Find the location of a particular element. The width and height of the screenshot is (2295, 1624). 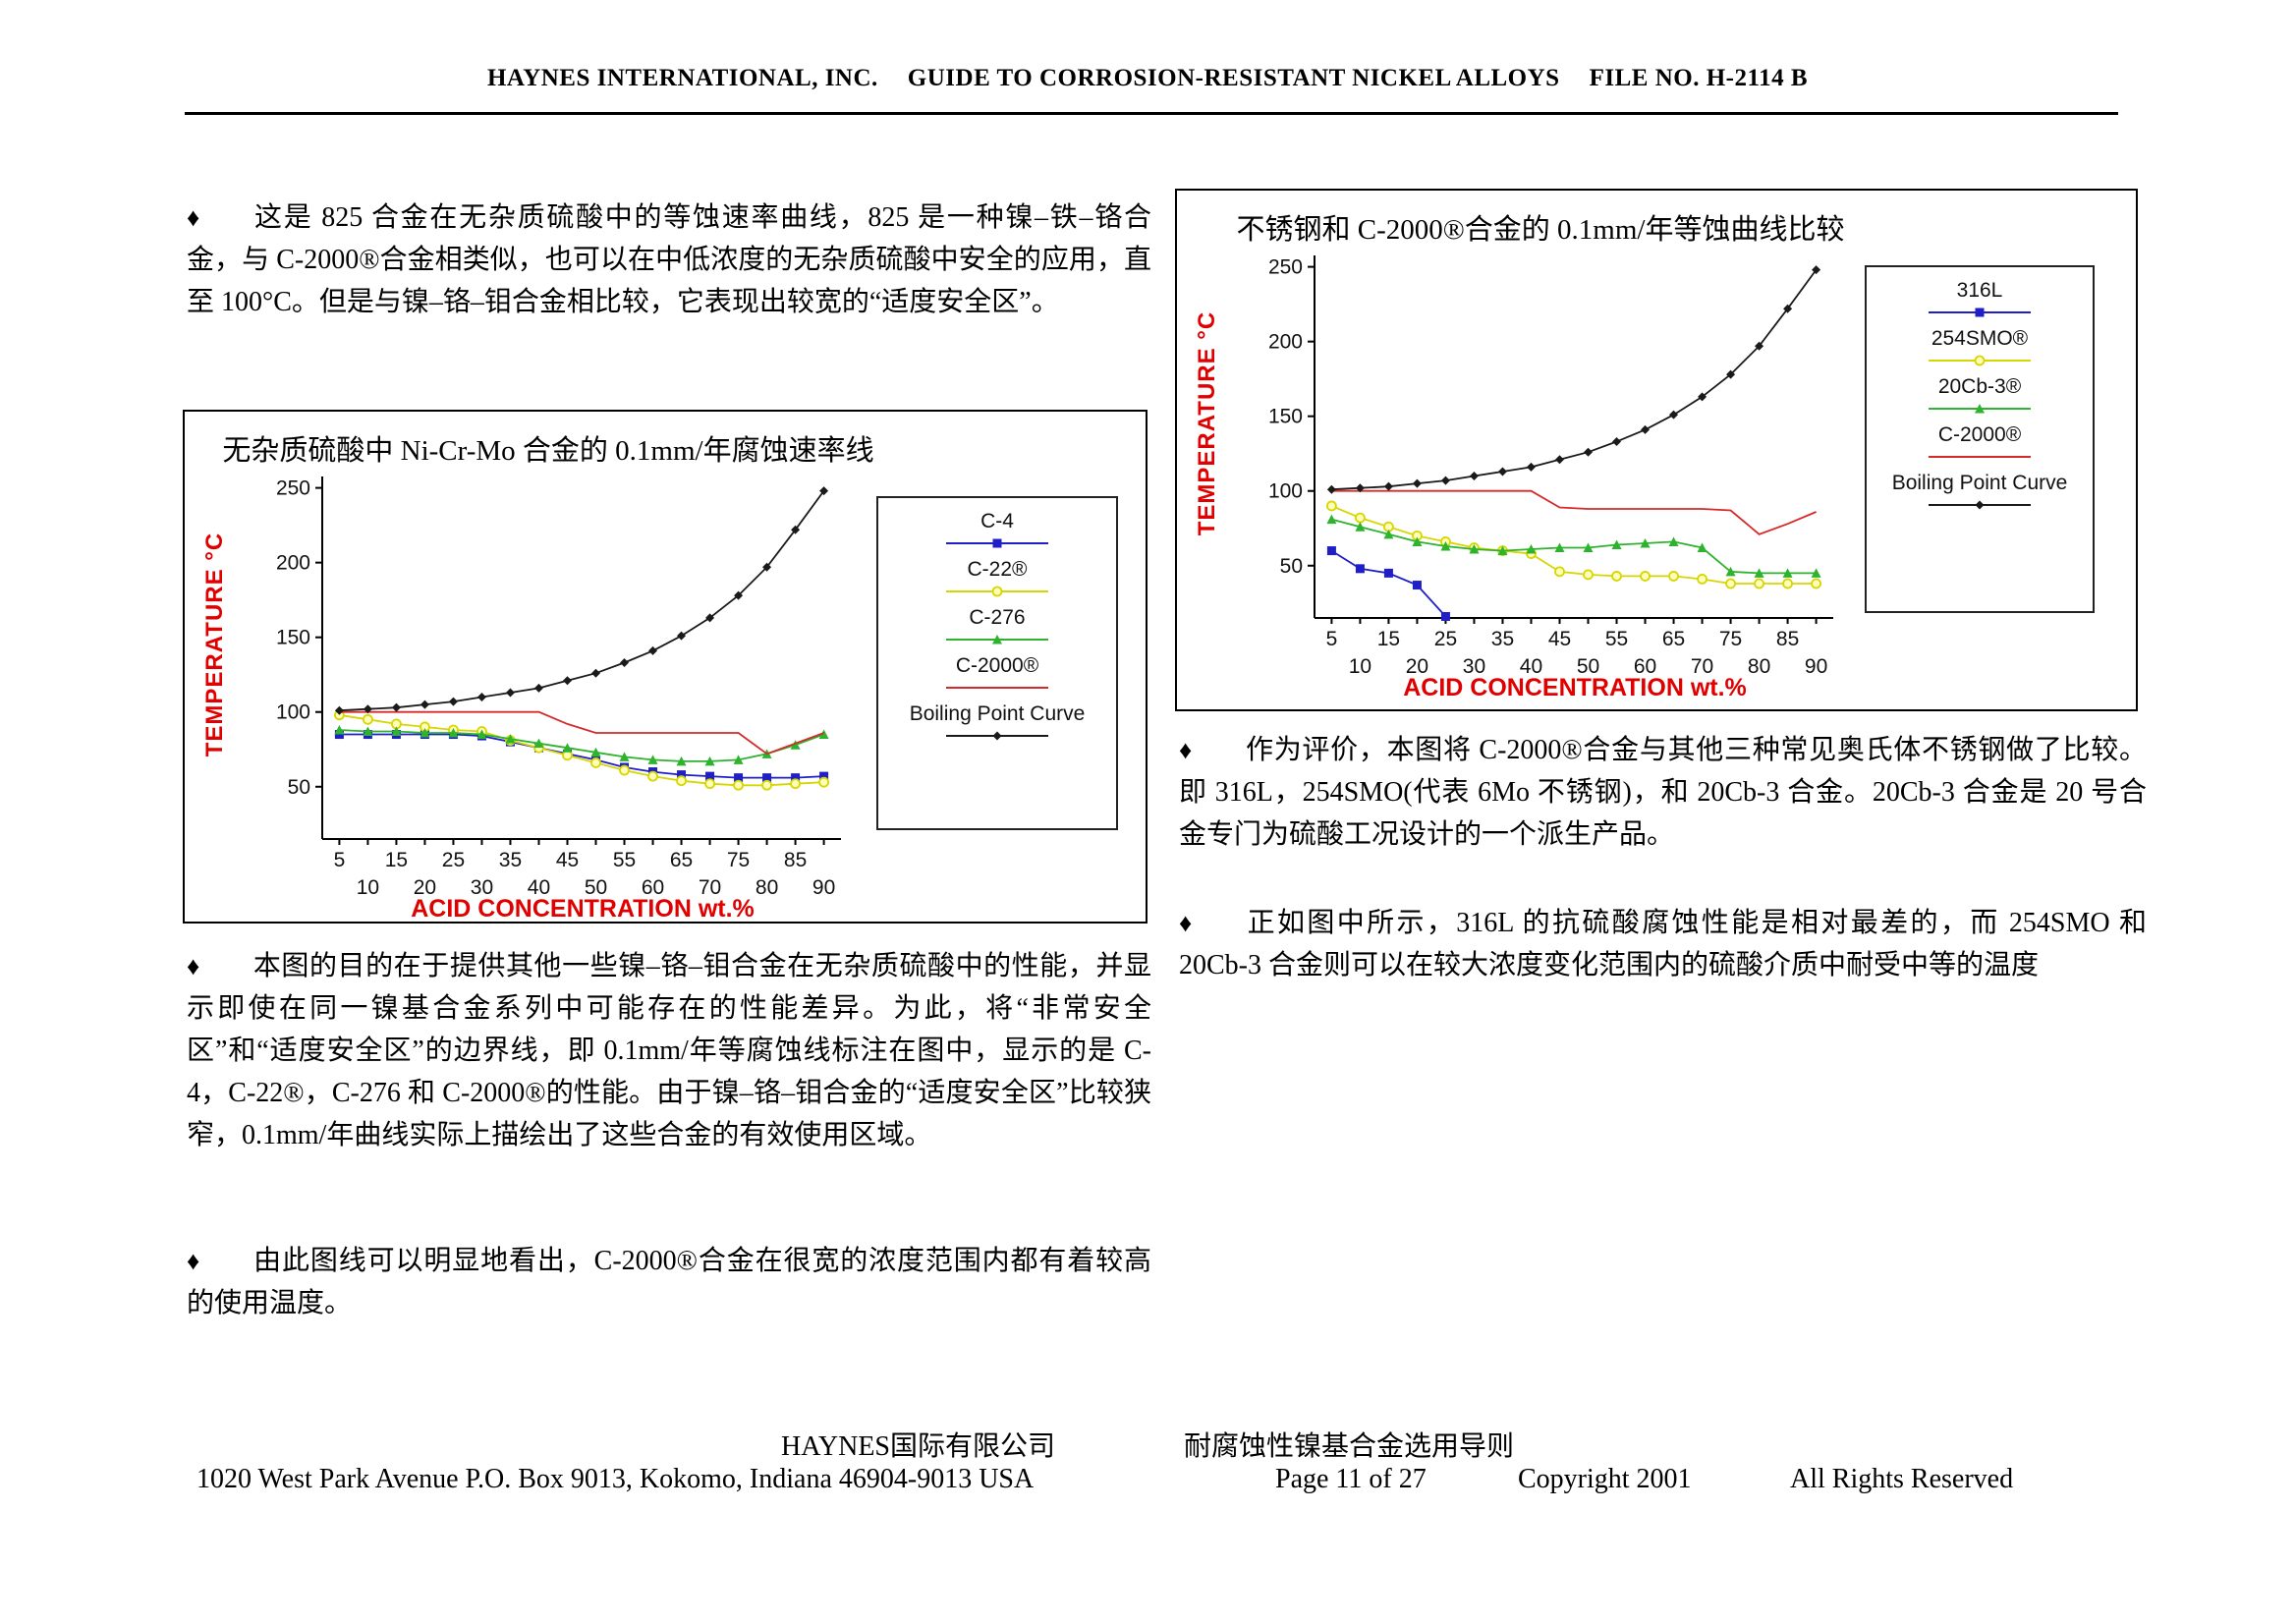

svg-text: 20 is located at coordinates (1417, 666).